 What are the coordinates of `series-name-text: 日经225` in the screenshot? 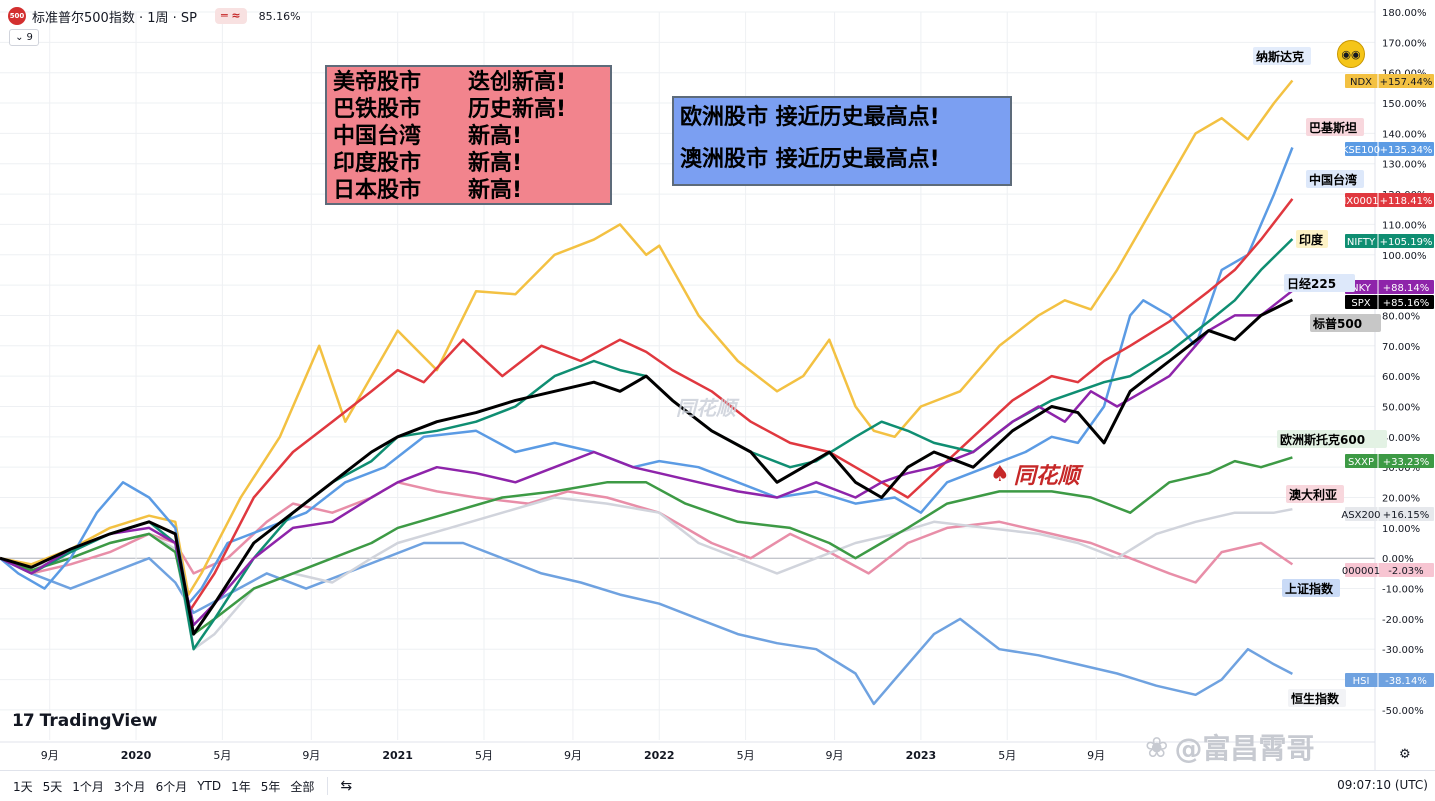 It's located at (1311, 283).